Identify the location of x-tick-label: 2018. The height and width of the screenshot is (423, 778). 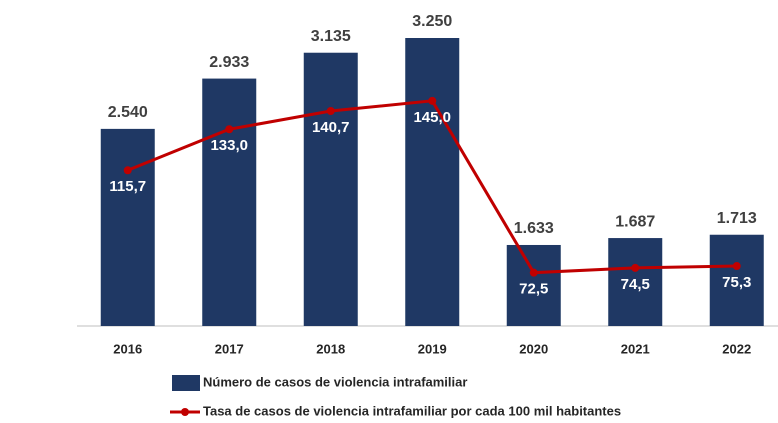
(330, 348).